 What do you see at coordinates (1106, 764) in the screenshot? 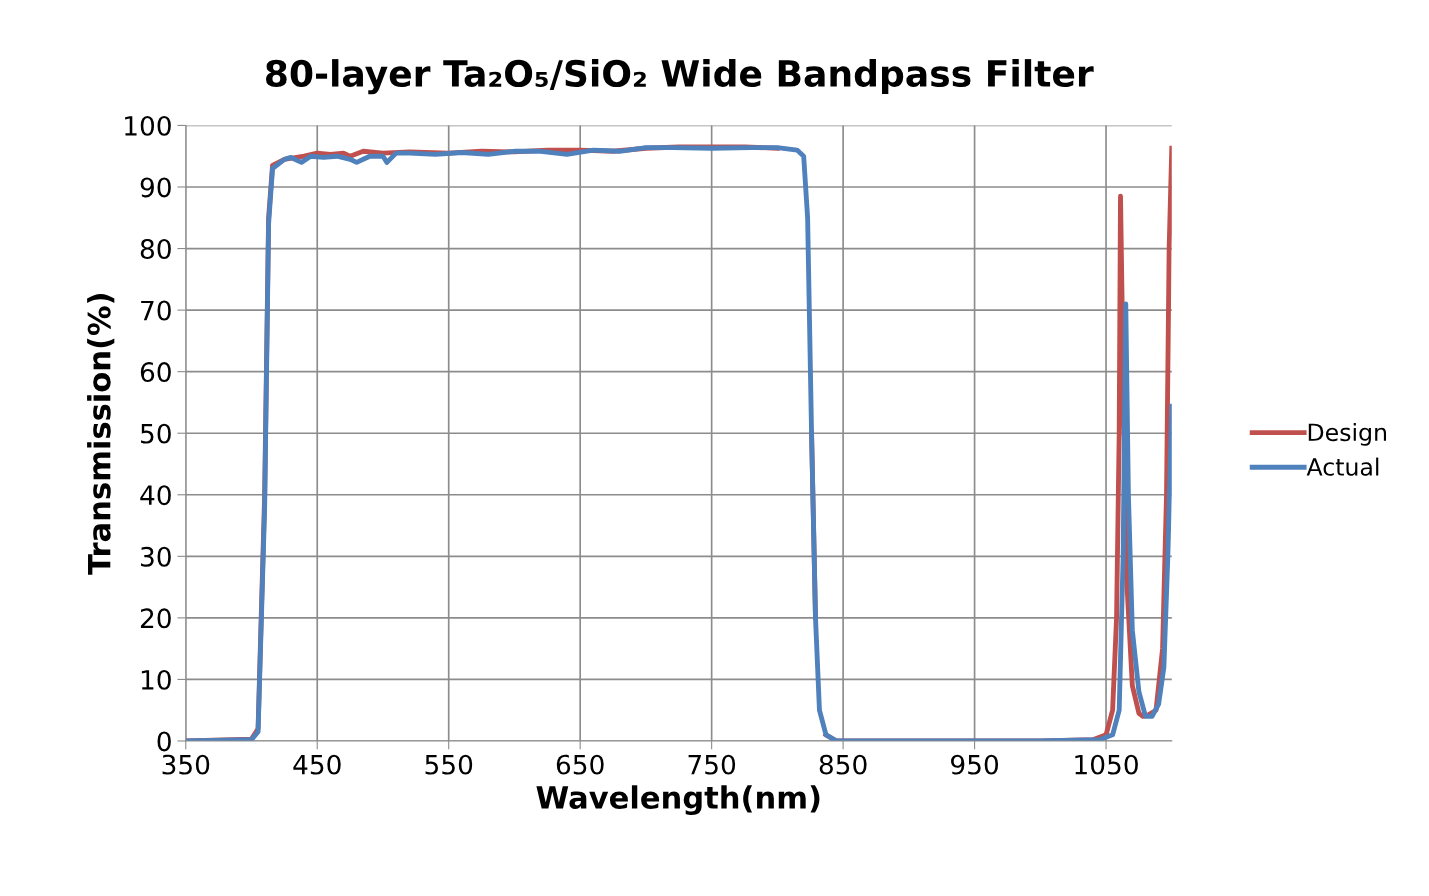
I see `x-tick-label: 1050` at bounding box center [1106, 764].